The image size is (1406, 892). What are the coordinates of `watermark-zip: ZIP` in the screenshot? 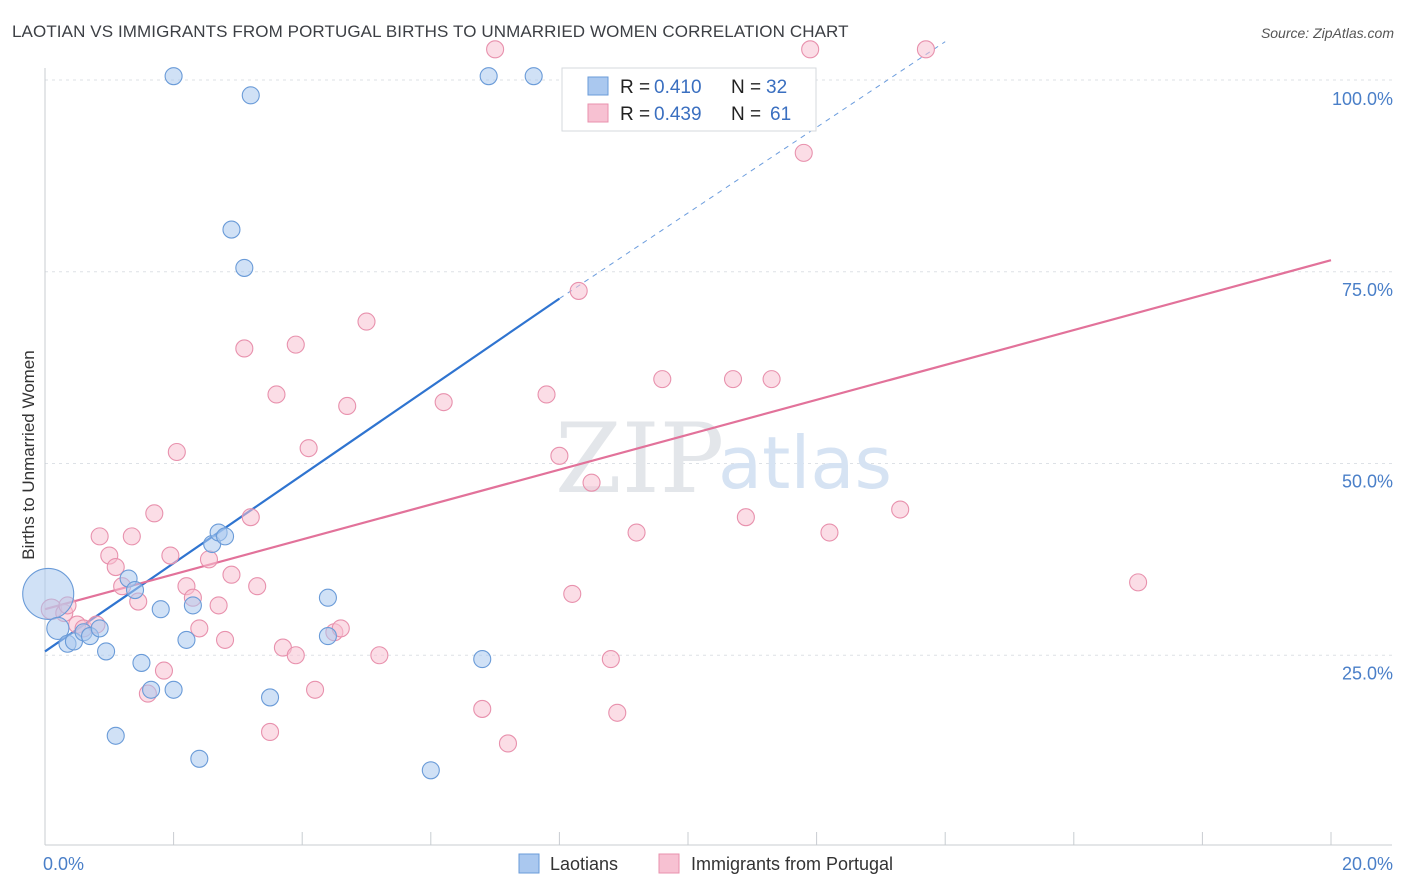 It's located at (639, 459).